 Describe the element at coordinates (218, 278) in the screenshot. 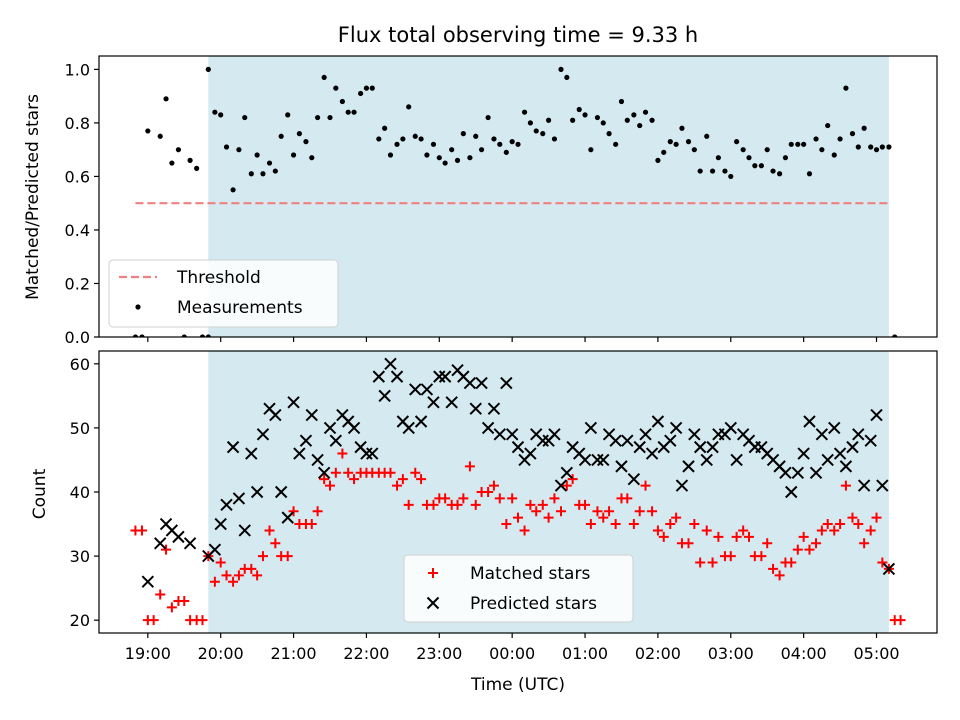

I see `legend-threshold-label: Threshold` at that location.